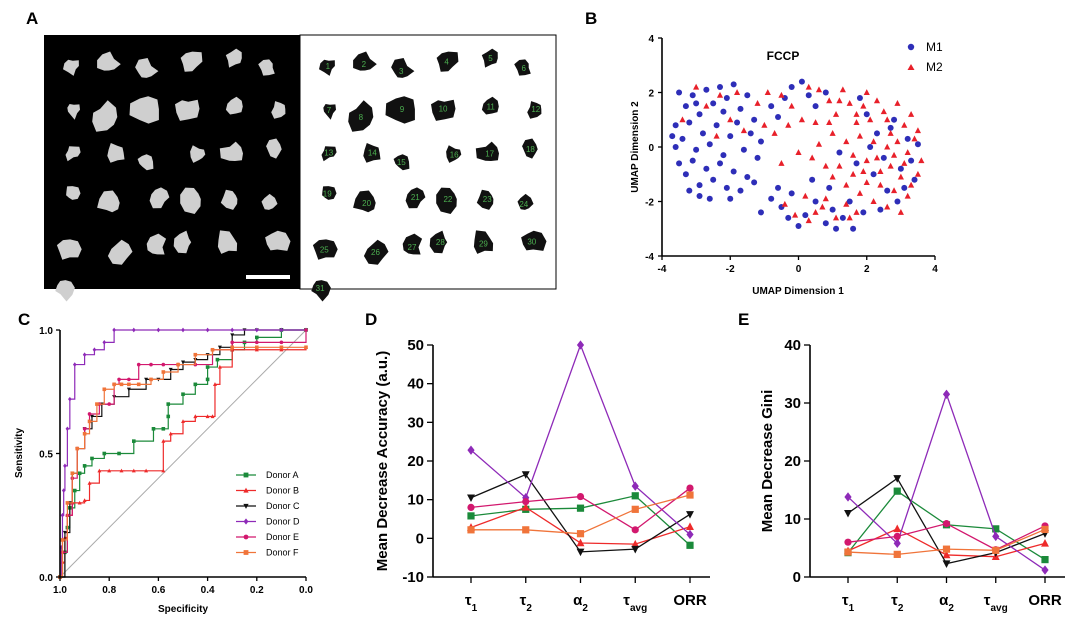 This screenshot has width=1080, height=625. I want to click on roc-line-donor-f, so click(183, 462).